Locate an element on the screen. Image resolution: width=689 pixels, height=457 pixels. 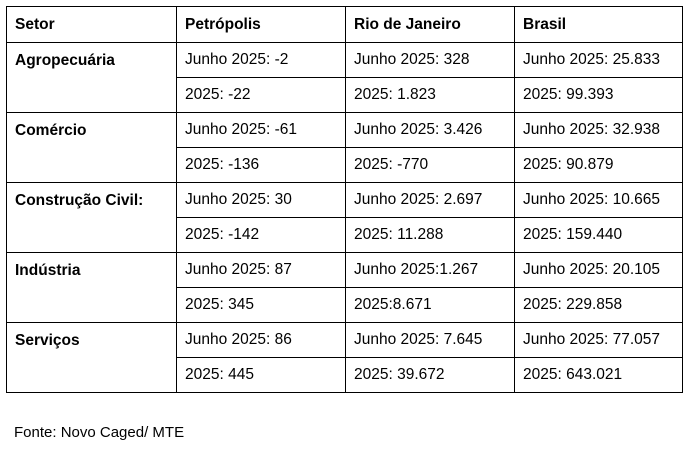
table-cell: 2025: 159.440 is located at coordinates (598, 235).